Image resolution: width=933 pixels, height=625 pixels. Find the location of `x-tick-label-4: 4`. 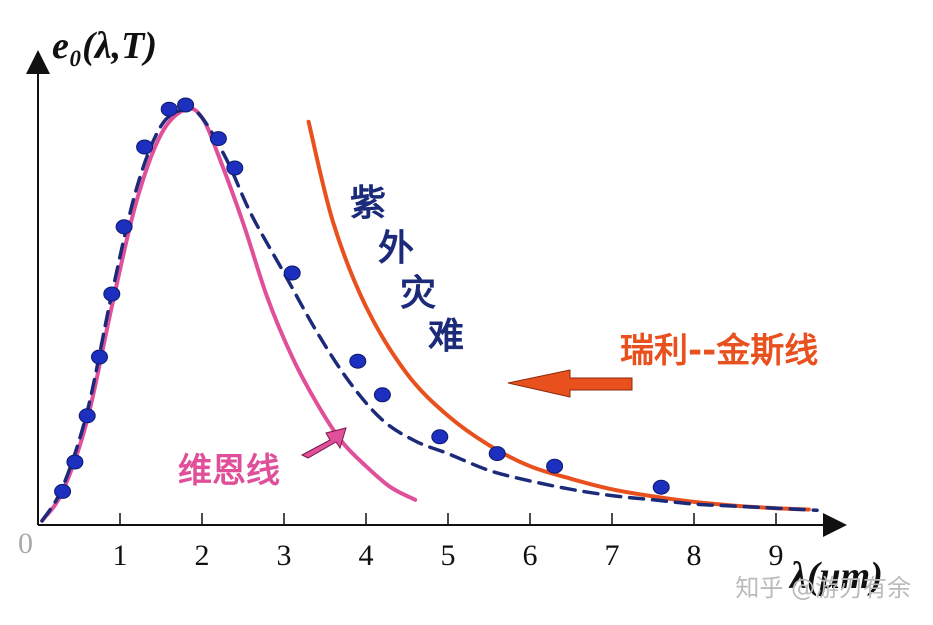

x-tick-label-4: 4 is located at coordinates (366, 555).